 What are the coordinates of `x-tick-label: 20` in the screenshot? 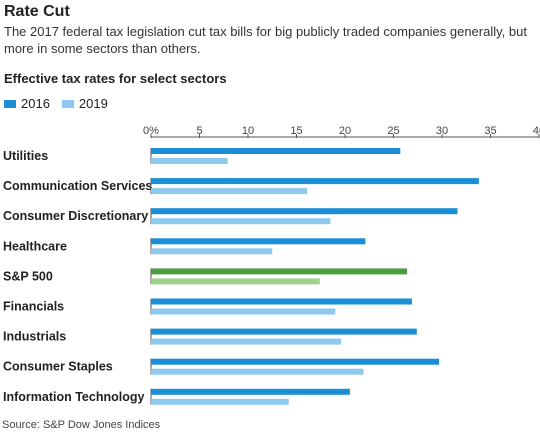 It's located at (345, 131).